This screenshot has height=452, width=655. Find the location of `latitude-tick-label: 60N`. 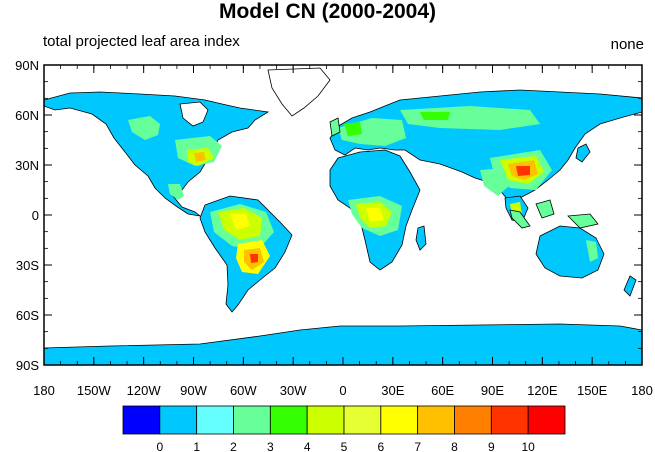

latitude-tick-label: 60N is located at coordinates (27, 115).